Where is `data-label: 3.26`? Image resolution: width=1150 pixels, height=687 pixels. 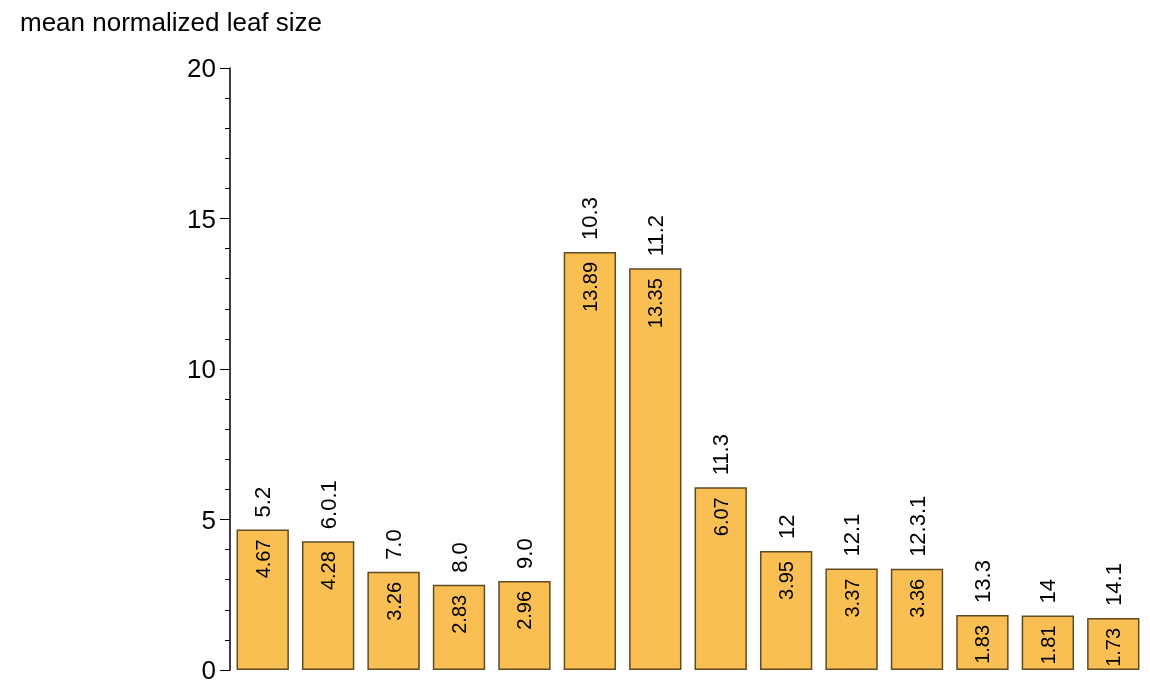
data-label: 3.26 is located at coordinates (393, 601).